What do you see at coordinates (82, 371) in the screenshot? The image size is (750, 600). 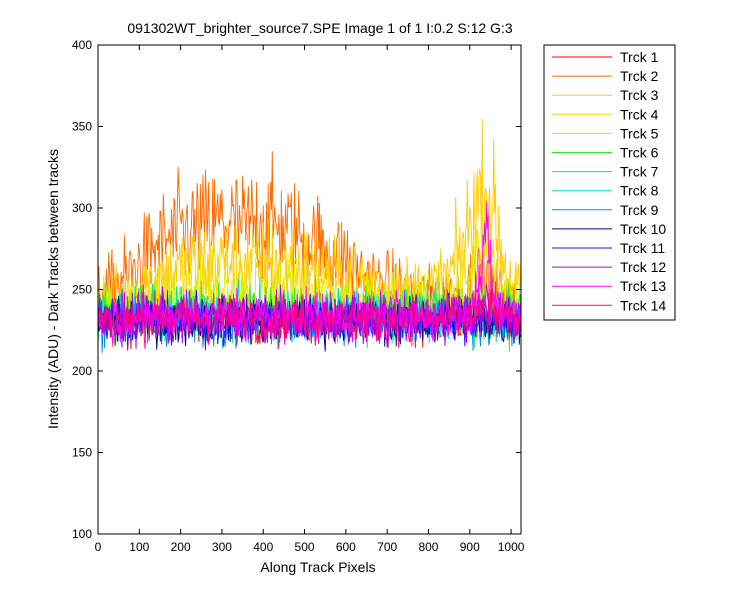 I see `y-tick-label: 200` at bounding box center [82, 371].